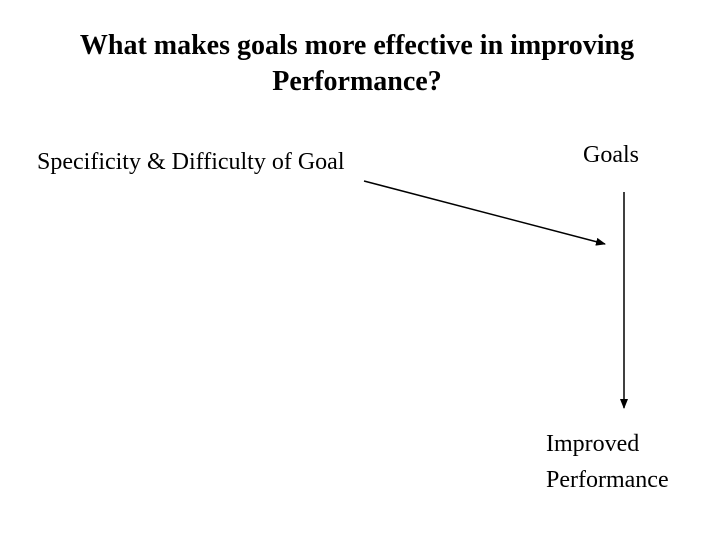 This screenshot has width=720, height=540. I want to click on node-goals: Goals, so click(611, 155).